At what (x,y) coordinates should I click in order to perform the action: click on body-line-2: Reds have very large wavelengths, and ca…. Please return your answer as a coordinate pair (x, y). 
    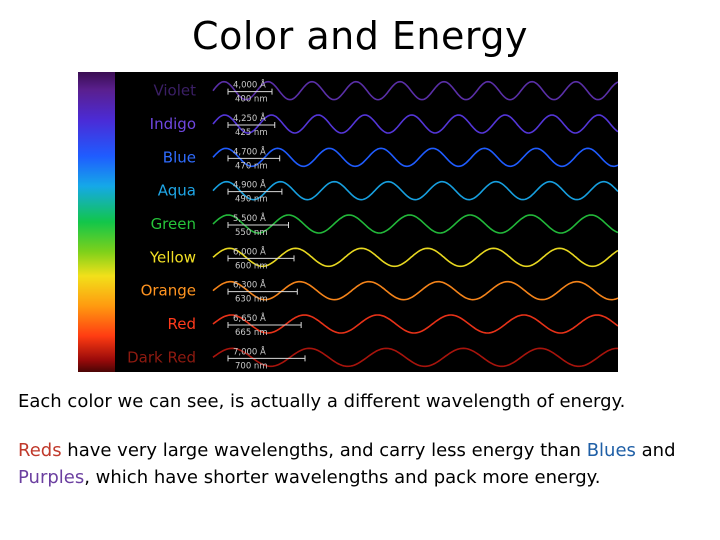
    Looking at the image, I should click on (363, 464).